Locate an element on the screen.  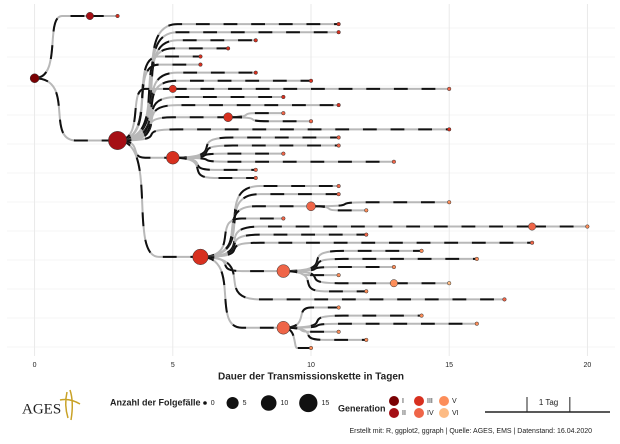
x-tick-label: 15 is located at coordinates (449, 365).